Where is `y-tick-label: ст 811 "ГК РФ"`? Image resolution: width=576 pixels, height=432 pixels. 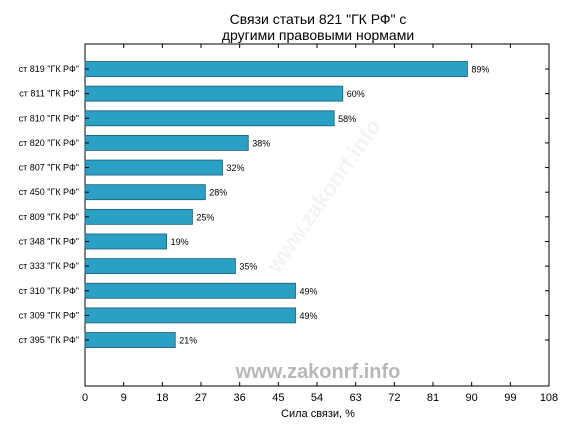 y-tick-label: ст 811 "ГК РФ" is located at coordinates (49, 94).